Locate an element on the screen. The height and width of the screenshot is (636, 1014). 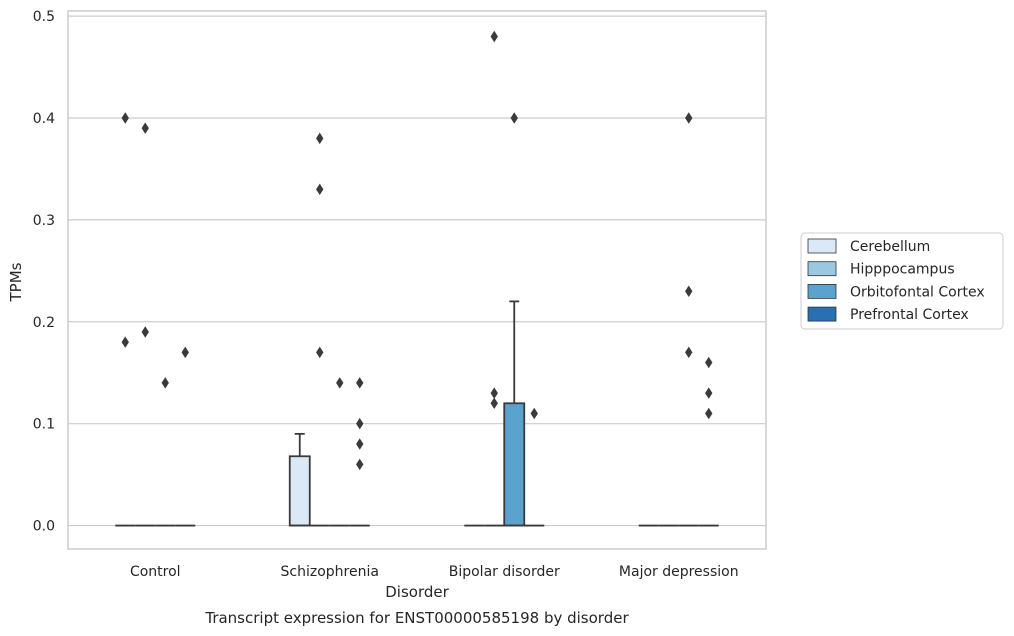
y-tick-labels: 0.0 0.1 0.2 0.3 0.4 0.5 is located at coordinates (44, 271).